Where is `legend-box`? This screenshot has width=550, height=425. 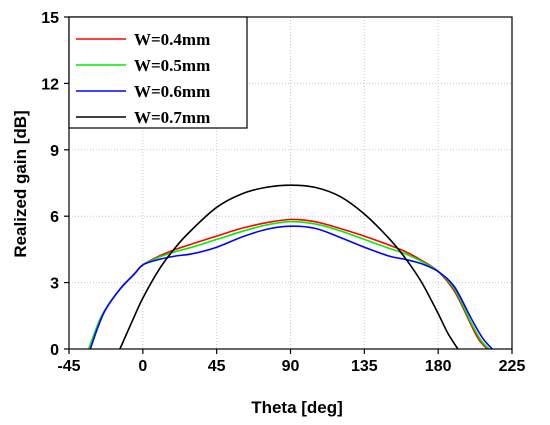 legend-box is located at coordinates (158, 72).